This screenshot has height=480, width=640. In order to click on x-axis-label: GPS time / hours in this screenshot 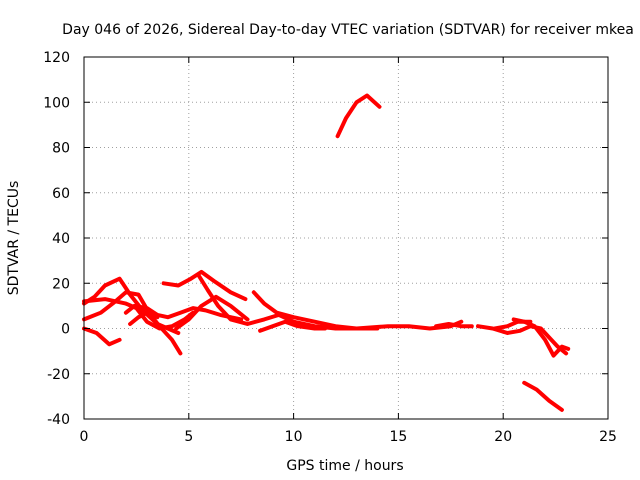, I will do `click(344, 466)`.